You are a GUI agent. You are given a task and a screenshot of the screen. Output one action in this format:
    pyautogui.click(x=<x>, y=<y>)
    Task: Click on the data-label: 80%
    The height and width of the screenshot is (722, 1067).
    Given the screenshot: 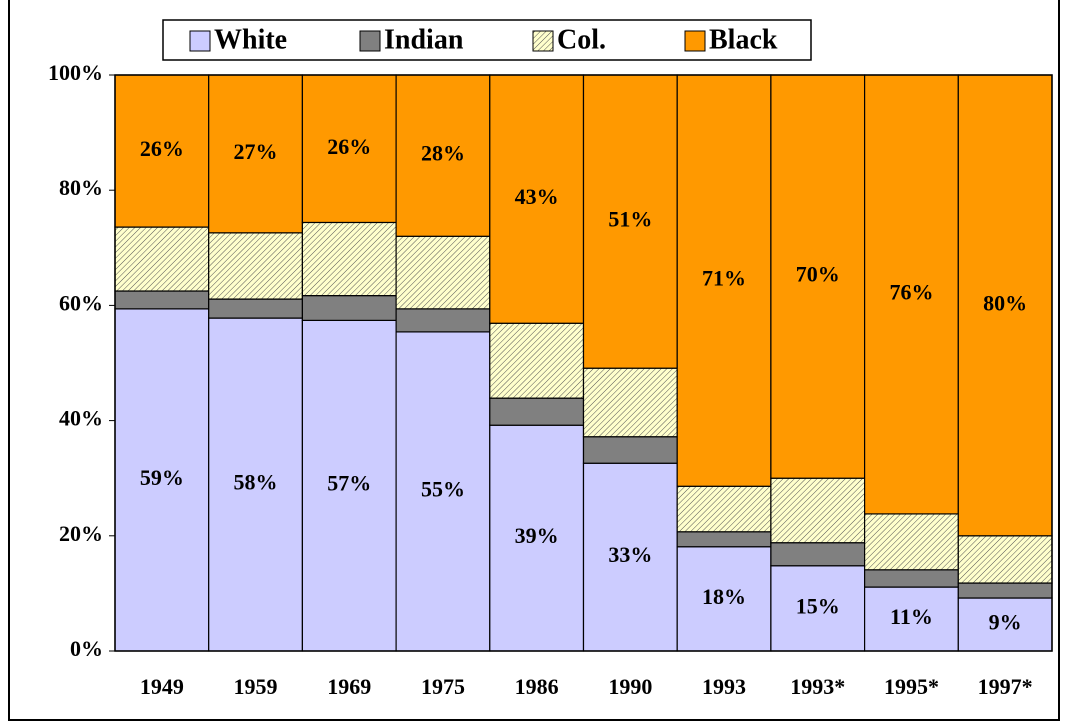 What is the action you would take?
    pyautogui.click(x=1005, y=302)
    